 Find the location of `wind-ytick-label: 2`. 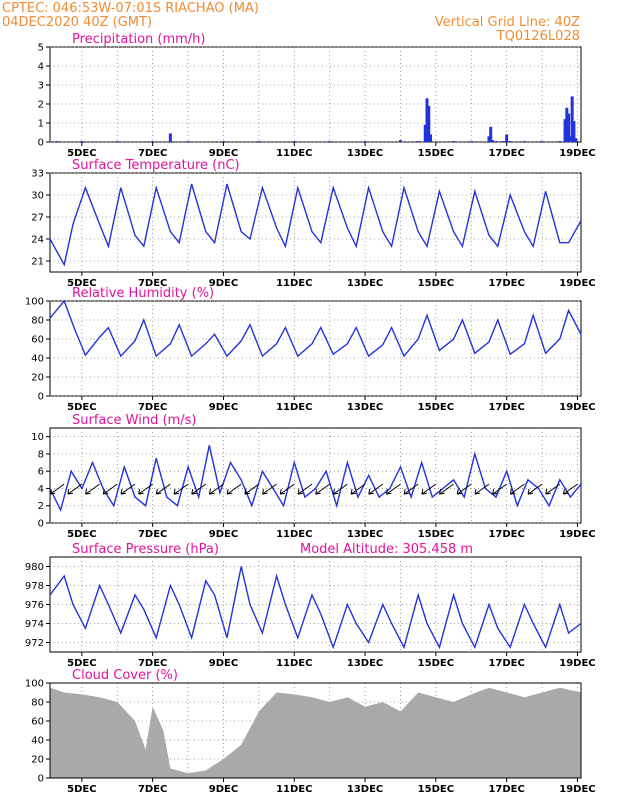

wind-ytick-label: 2 is located at coordinates (41, 506).